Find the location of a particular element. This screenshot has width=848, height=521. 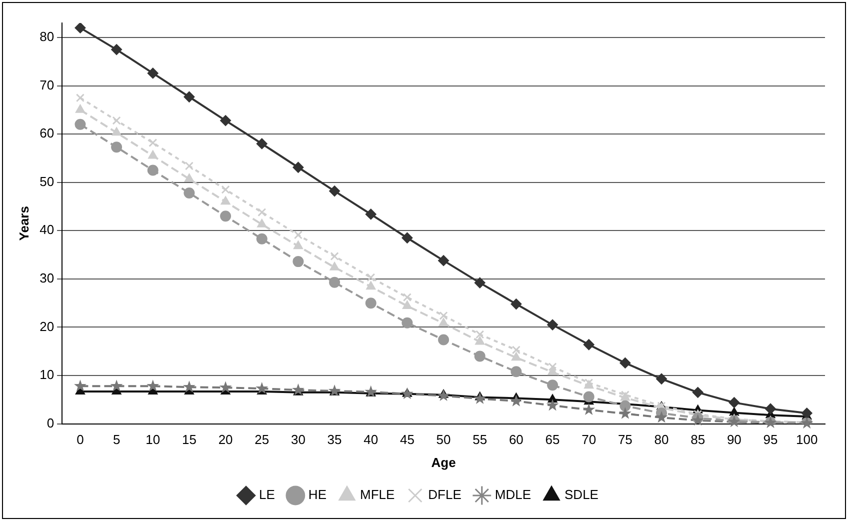

legend-label: MFLE is located at coordinates (377, 494).